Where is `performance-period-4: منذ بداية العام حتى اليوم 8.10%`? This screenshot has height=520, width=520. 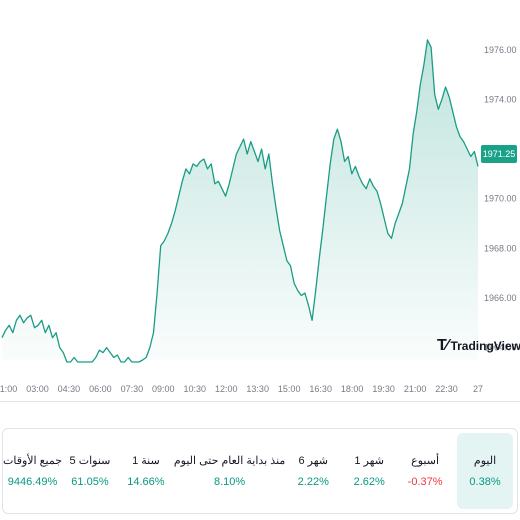
performance-period-4: منذ بداية العام حتى اليوم 8.10% is located at coordinates (229, 471).